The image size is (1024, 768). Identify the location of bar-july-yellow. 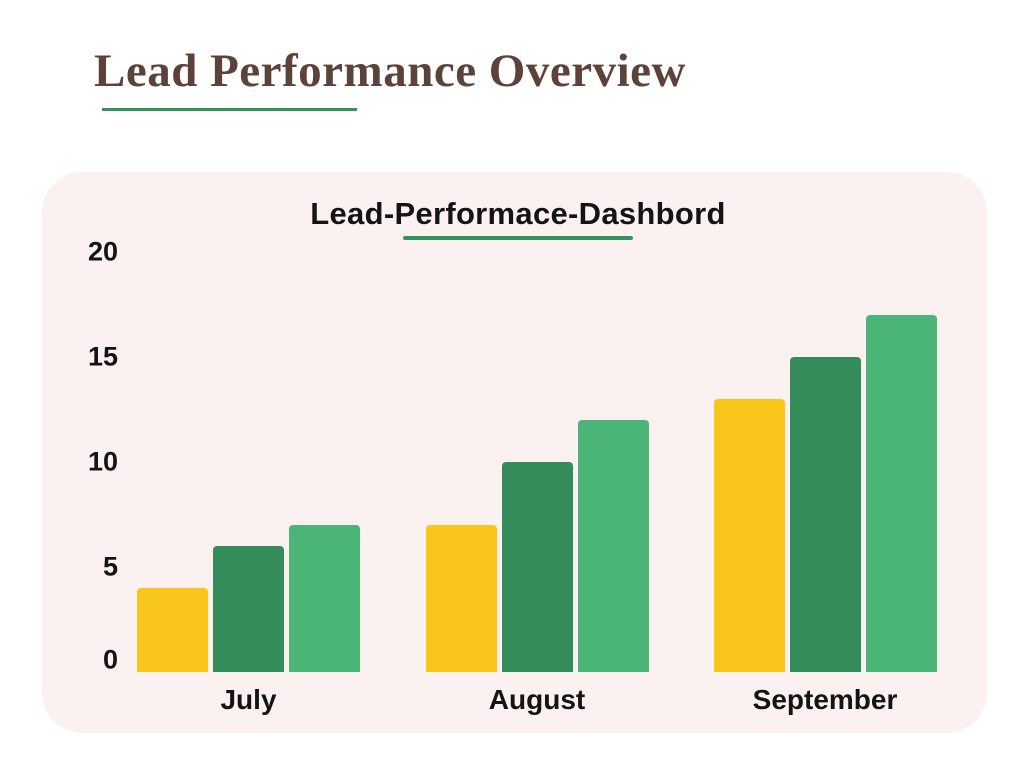
(172, 630).